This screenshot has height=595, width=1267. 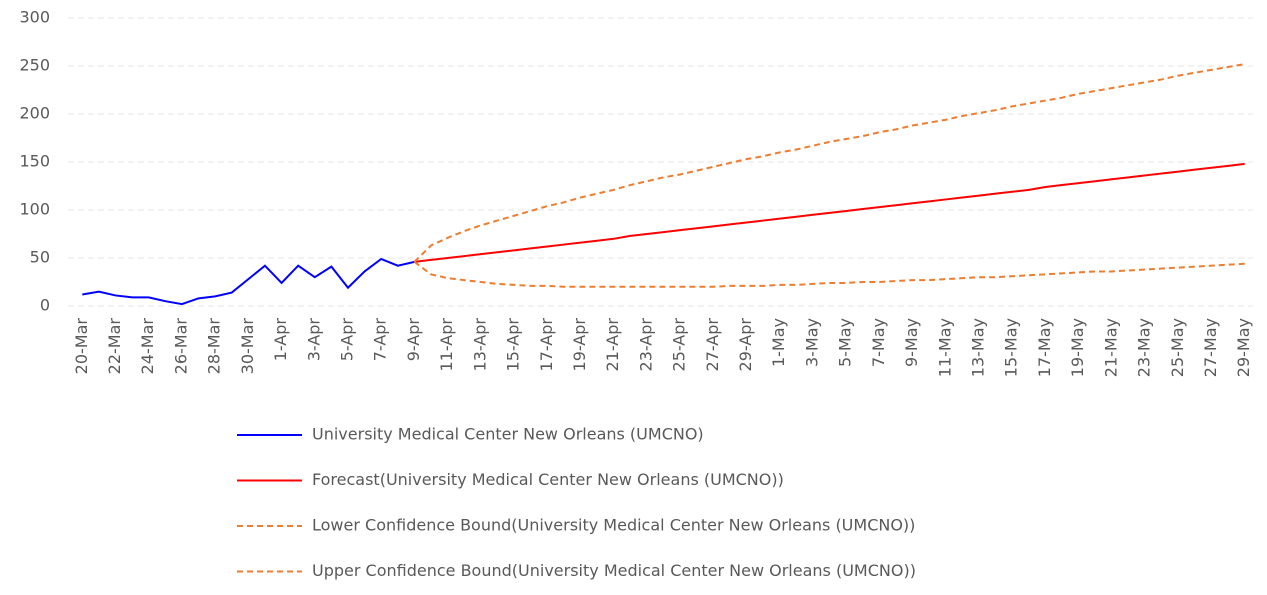 I want to click on x-tick-label: 9-Apr, so click(x=413, y=340).